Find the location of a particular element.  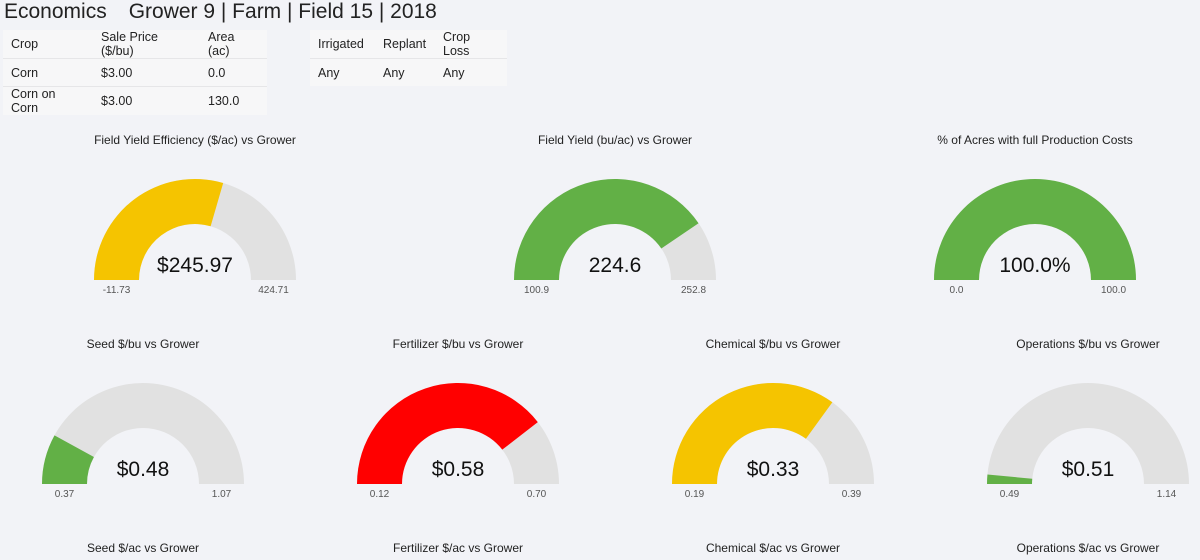

gauge-fertilizer-per-bu: Fertilizer $/bu vs Grower $0.58 0.12 0.70 is located at coordinates (458, 422).